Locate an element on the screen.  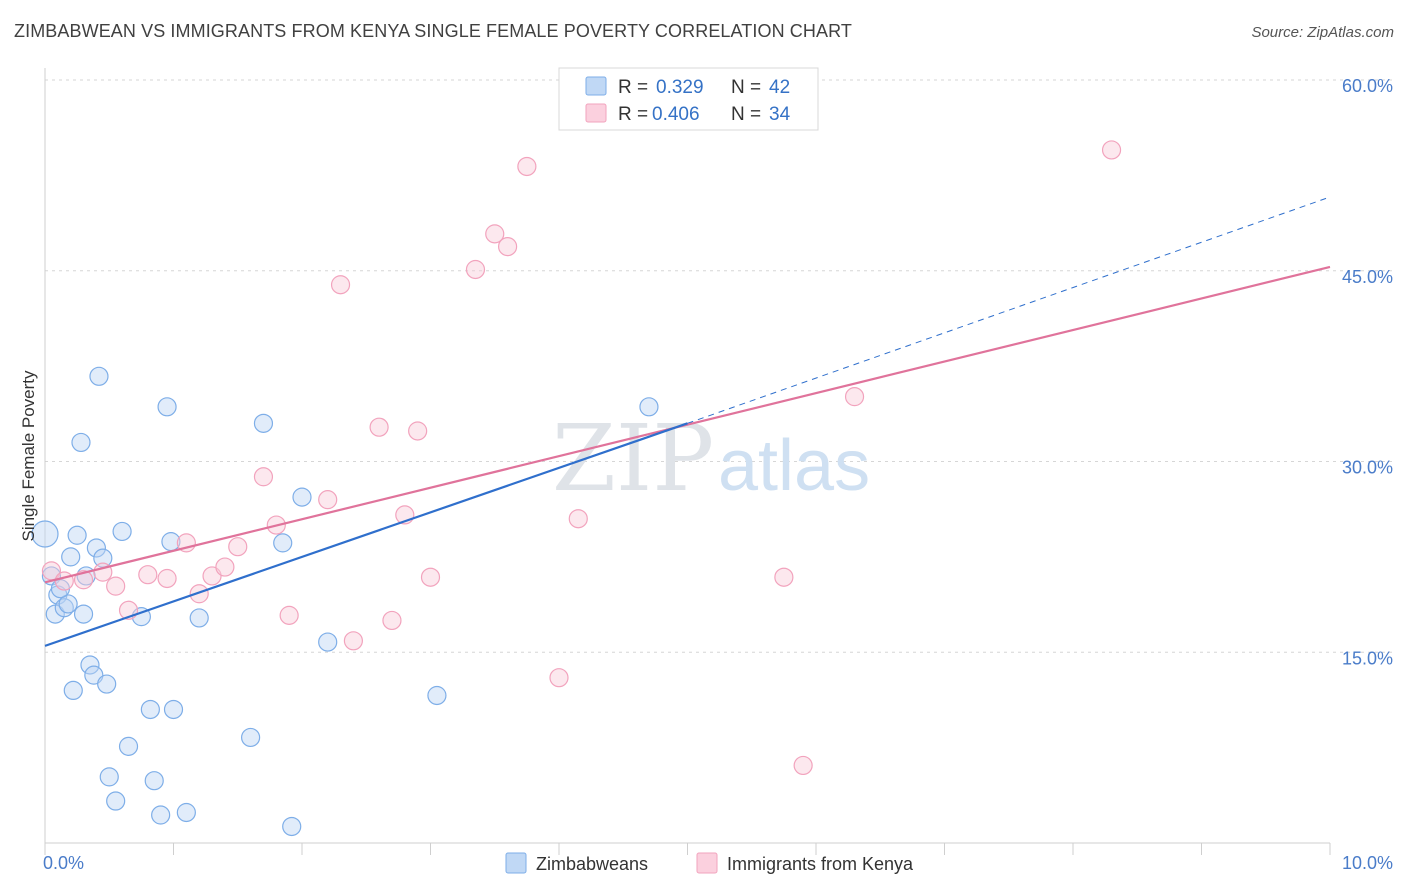
bottom-legend-label-kenya: Immigrants from Kenya is located at coordinates (820, 864).